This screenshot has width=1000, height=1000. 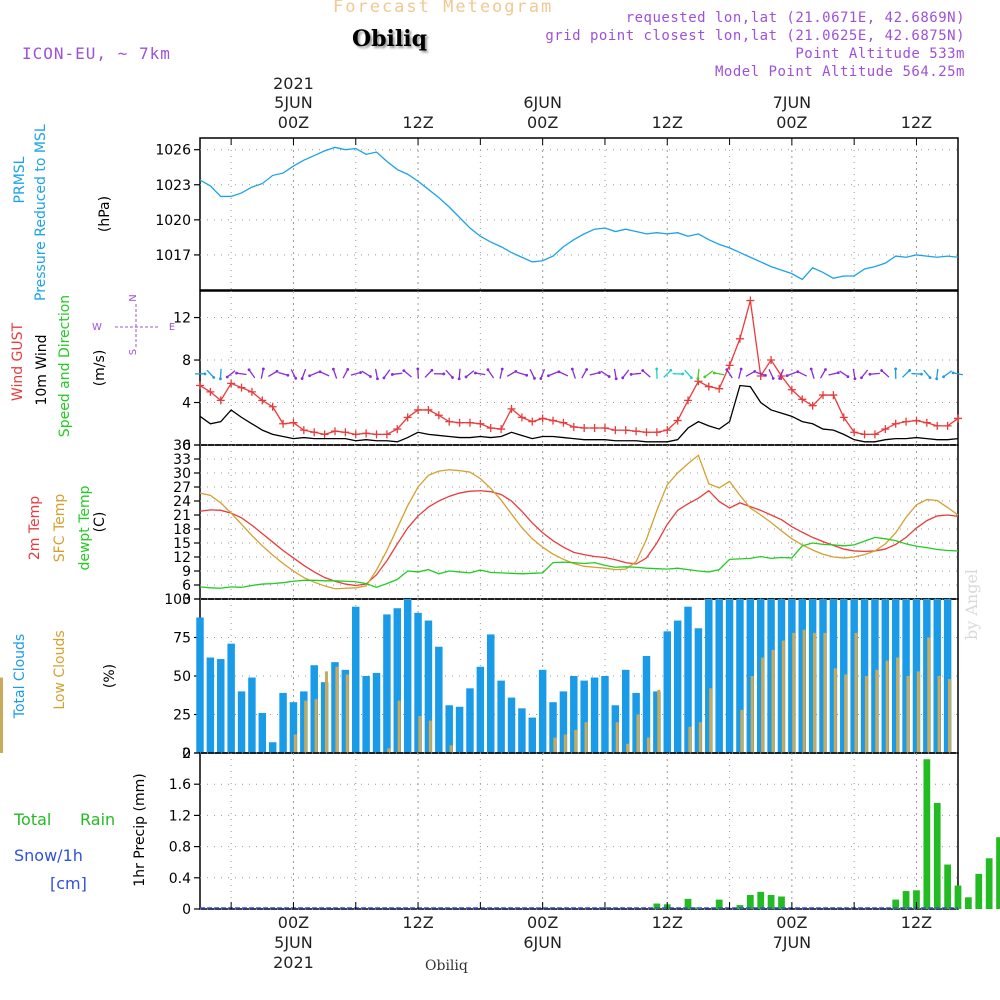 I want to click on y-tick-label: 1020, so click(x=173, y=221).